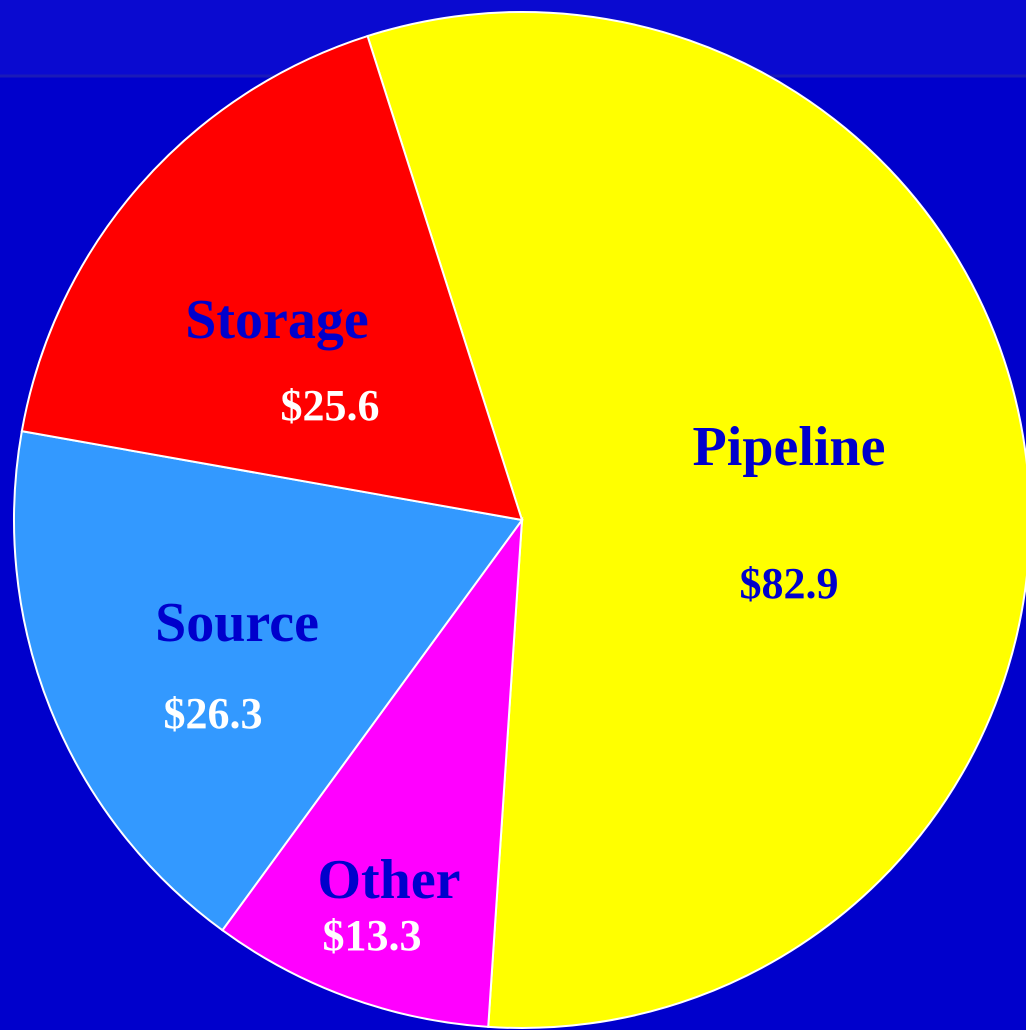 The height and width of the screenshot is (1030, 1026). What do you see at coordinates (213, 713) in the screenshot?
I see `value-label: $26.3` at bounding box center [213, 713].